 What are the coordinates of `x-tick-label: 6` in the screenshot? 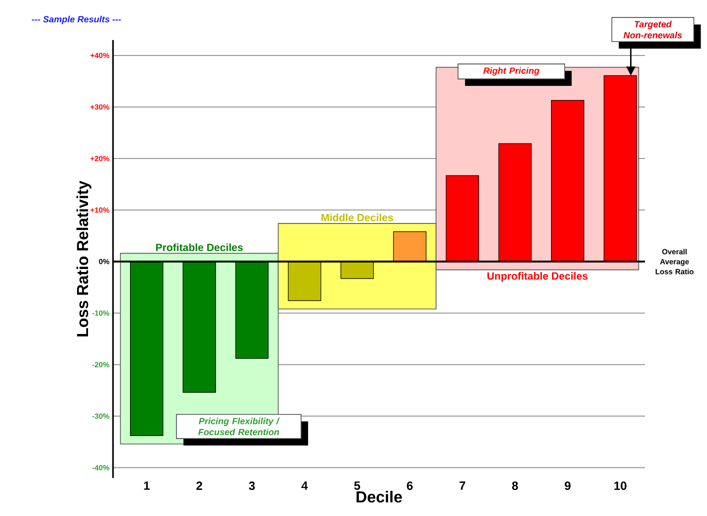 It's located at (409, 486).